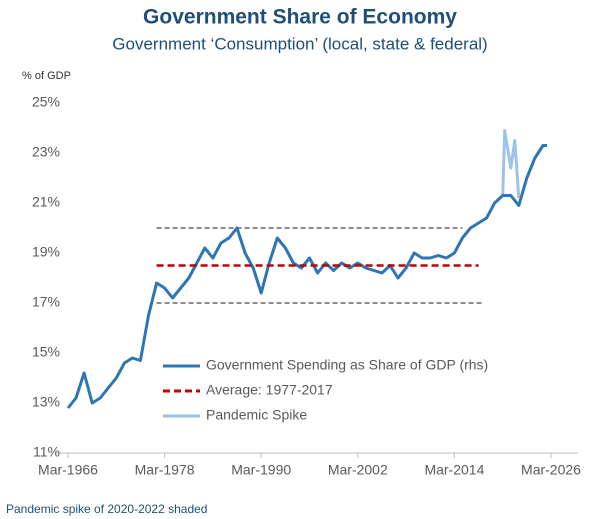 This screenshot has width=599, height=519. Describe the element at coordinates (68, 470) in the screenshot. I see `x-tick-label: Mar-1966` at that location.